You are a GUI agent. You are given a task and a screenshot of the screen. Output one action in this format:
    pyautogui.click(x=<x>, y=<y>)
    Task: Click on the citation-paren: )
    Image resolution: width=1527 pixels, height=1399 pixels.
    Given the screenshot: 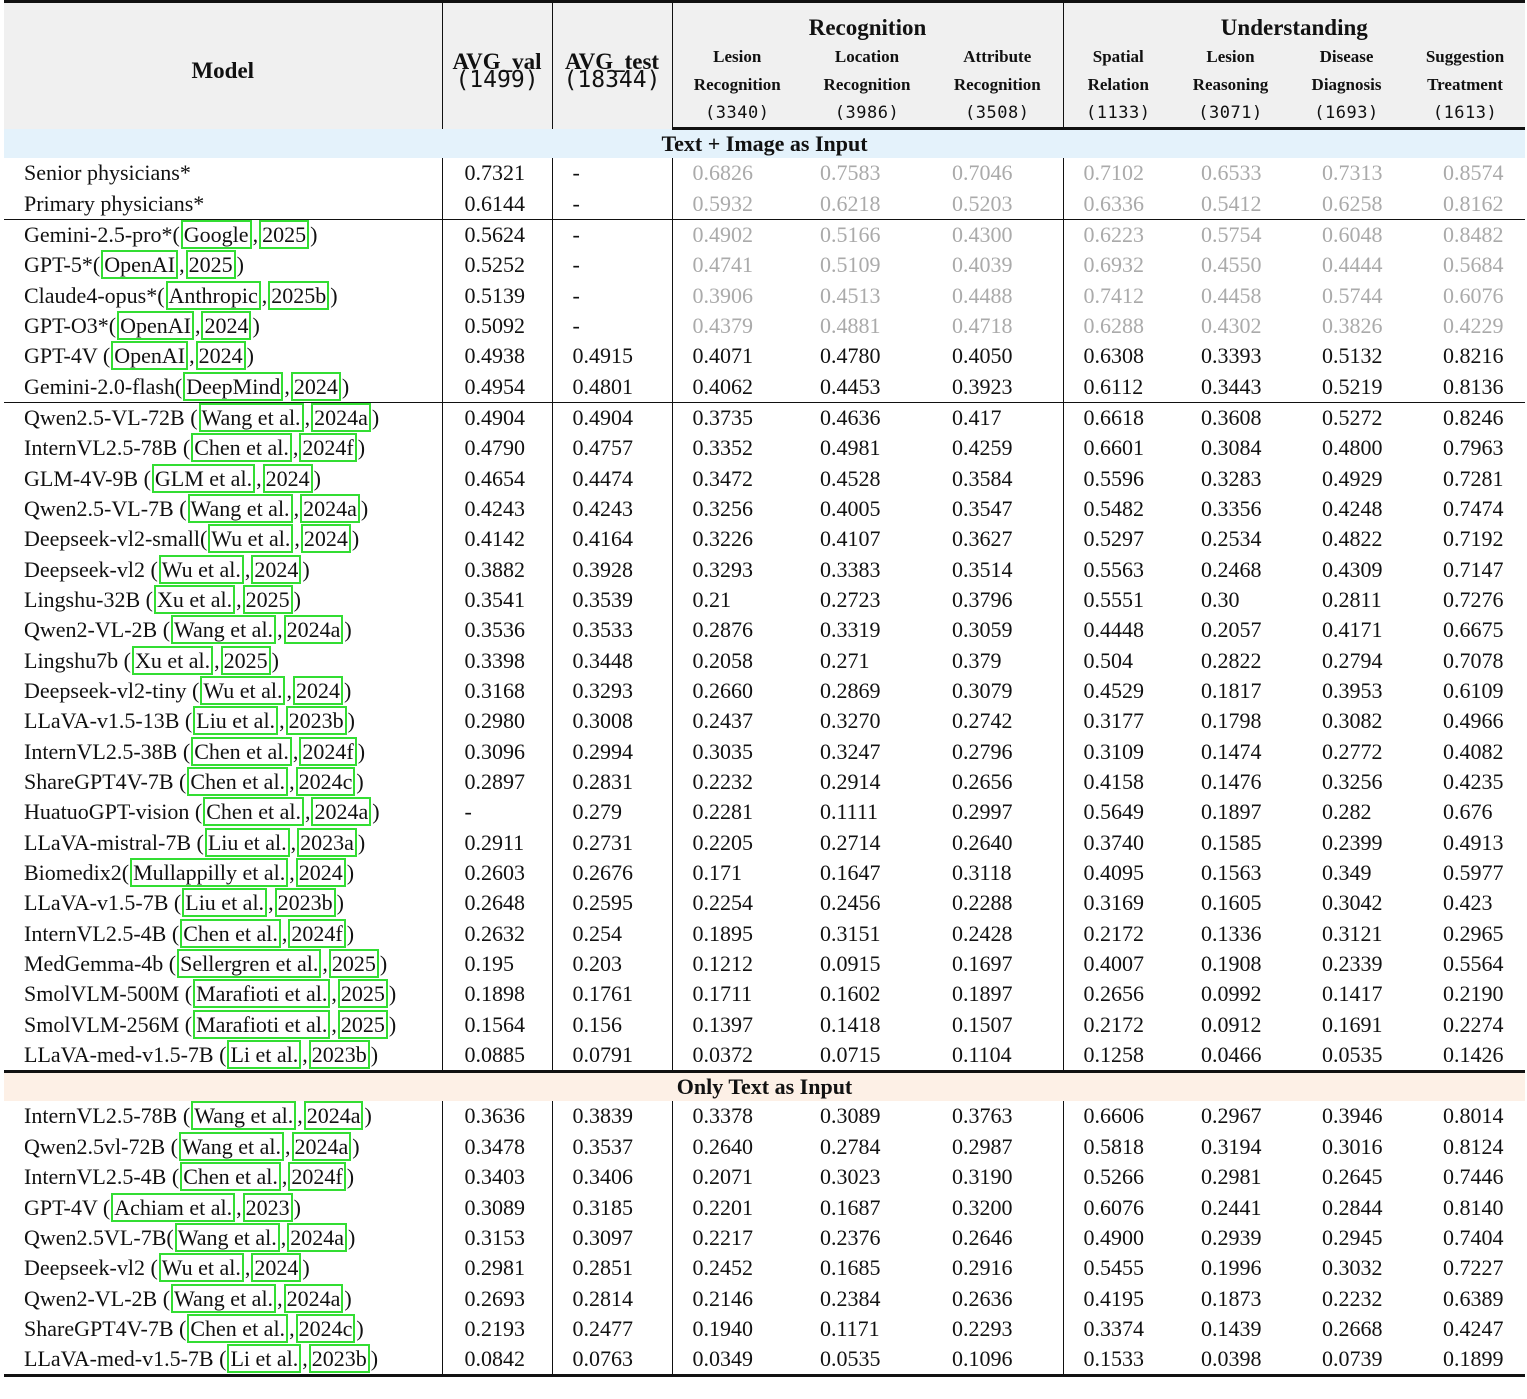 What is the action you would take?
    pyautogui.click(x=340, y=903)
    